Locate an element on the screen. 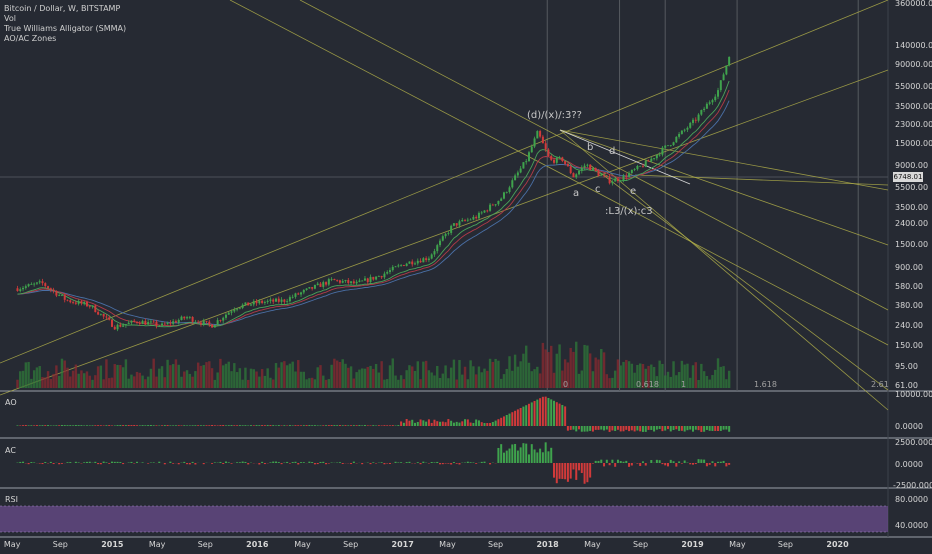  price-axis-label: 35000.00 is located at coordinates (913, 106).